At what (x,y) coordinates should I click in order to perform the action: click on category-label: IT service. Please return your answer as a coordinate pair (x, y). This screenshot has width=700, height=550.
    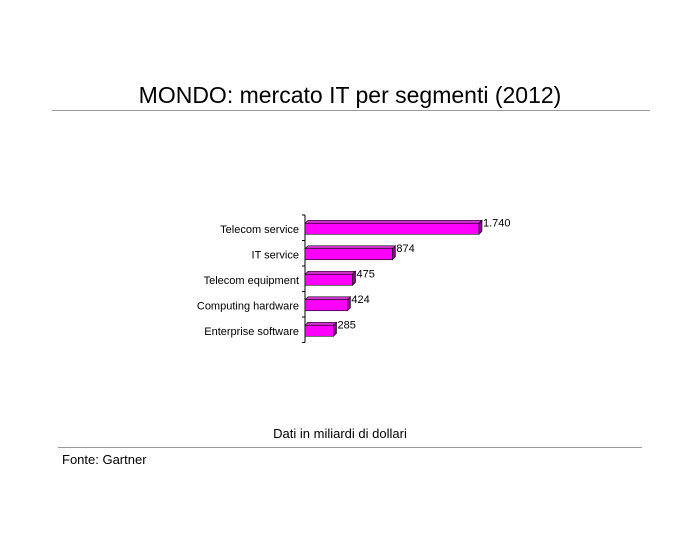
    Looking at the image, I should click on (275, 255).